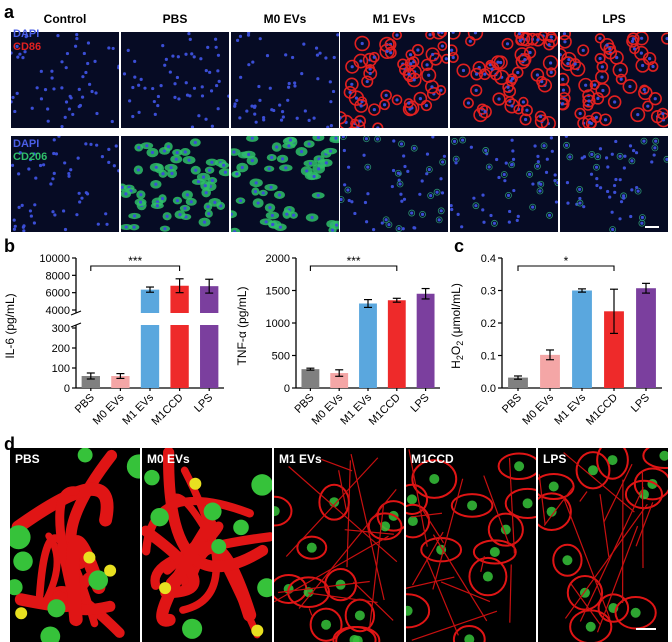  What do you see at coordinates (168, 459) in the screenshot?
I see `confocal-label-1: M0 EVs` at bounding box center [168, 459].